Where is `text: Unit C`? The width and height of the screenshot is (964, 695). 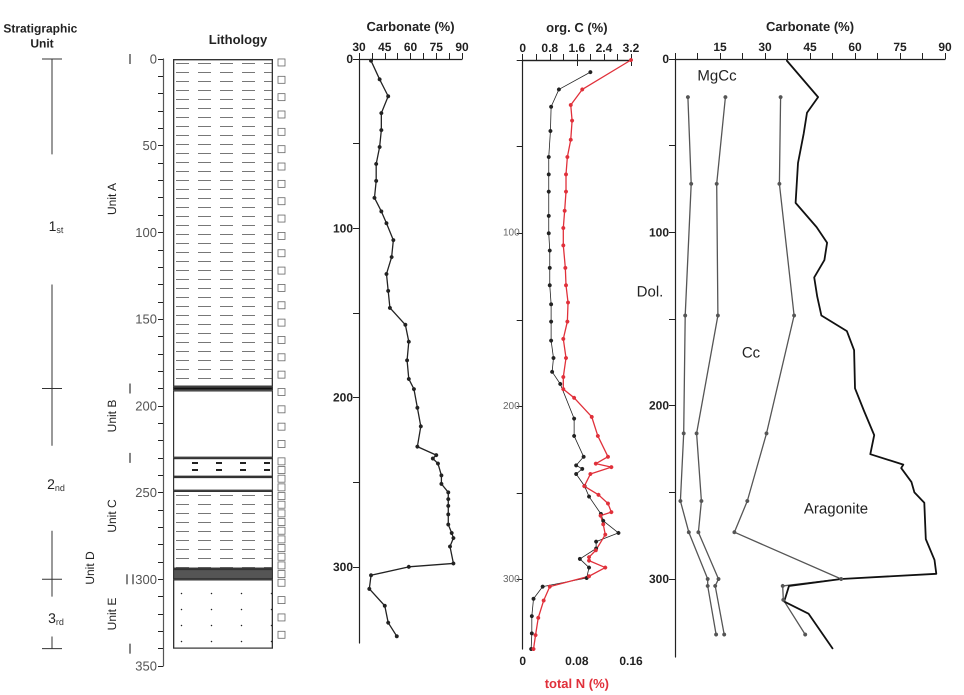
text: Unit C is located at coordinates (112, 516).